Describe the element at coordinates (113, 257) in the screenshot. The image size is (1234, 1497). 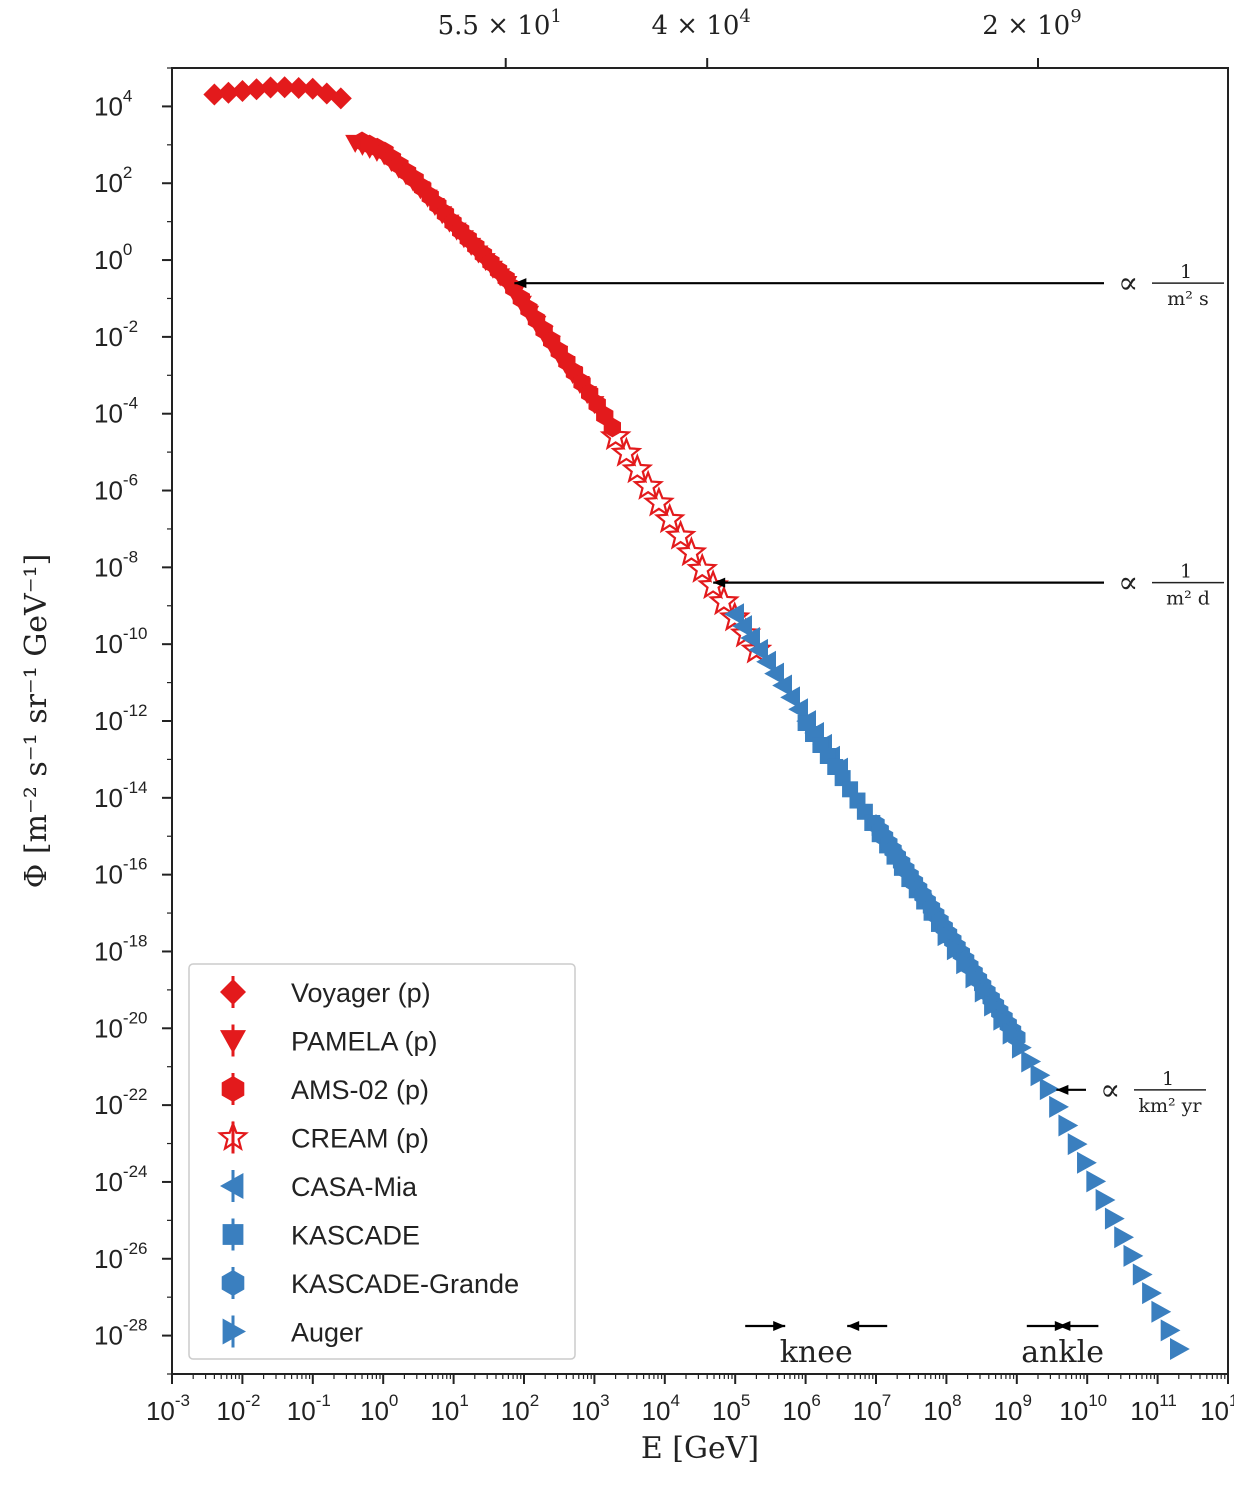
I see `y-tick-label: 10⁰` at that location.